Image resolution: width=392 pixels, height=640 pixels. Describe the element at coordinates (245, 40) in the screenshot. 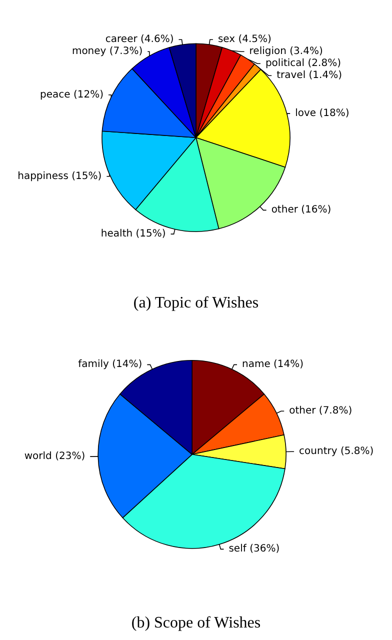

I see `slice-label: sex (4.5%)` at that location.